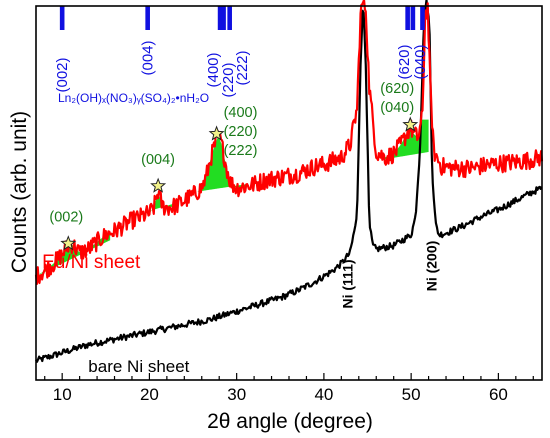 This screenshot has height=438, width=550. I want to click on x-tick-label: 30, so click(236, 394).